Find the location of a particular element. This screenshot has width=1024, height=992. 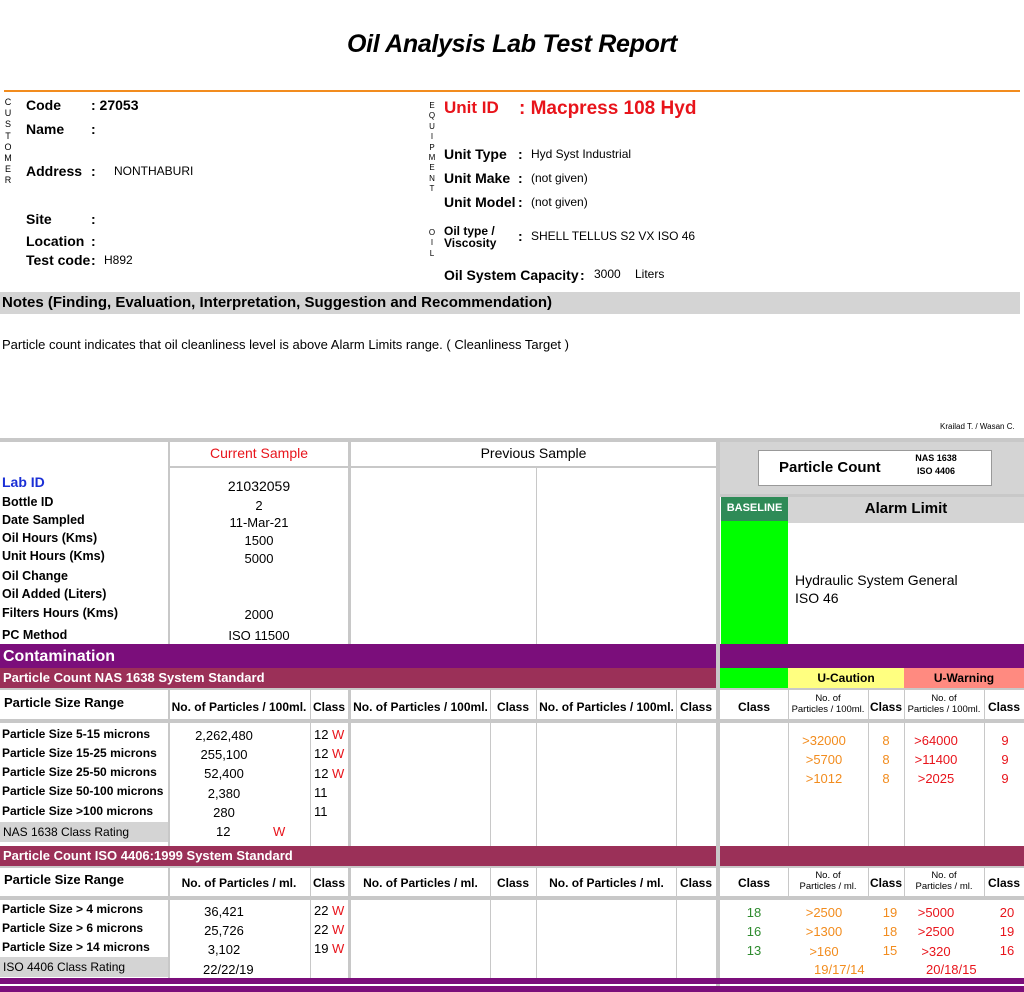

oil-added-label: Oil Added (Liters) is located at coordinates (54, 594).